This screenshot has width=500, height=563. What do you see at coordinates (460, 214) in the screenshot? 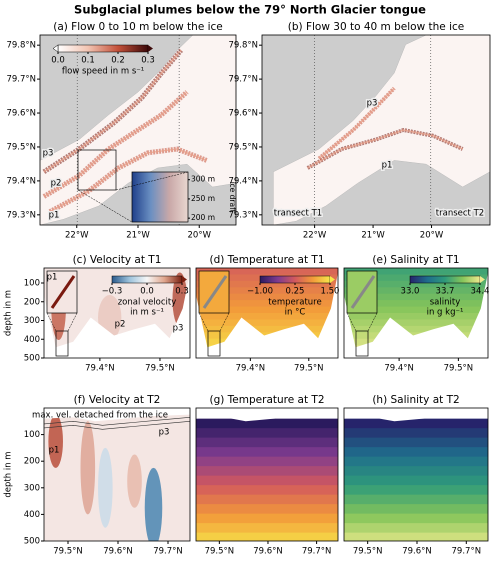
I see `annotation: transect T2` at bounding box center [460, 214].